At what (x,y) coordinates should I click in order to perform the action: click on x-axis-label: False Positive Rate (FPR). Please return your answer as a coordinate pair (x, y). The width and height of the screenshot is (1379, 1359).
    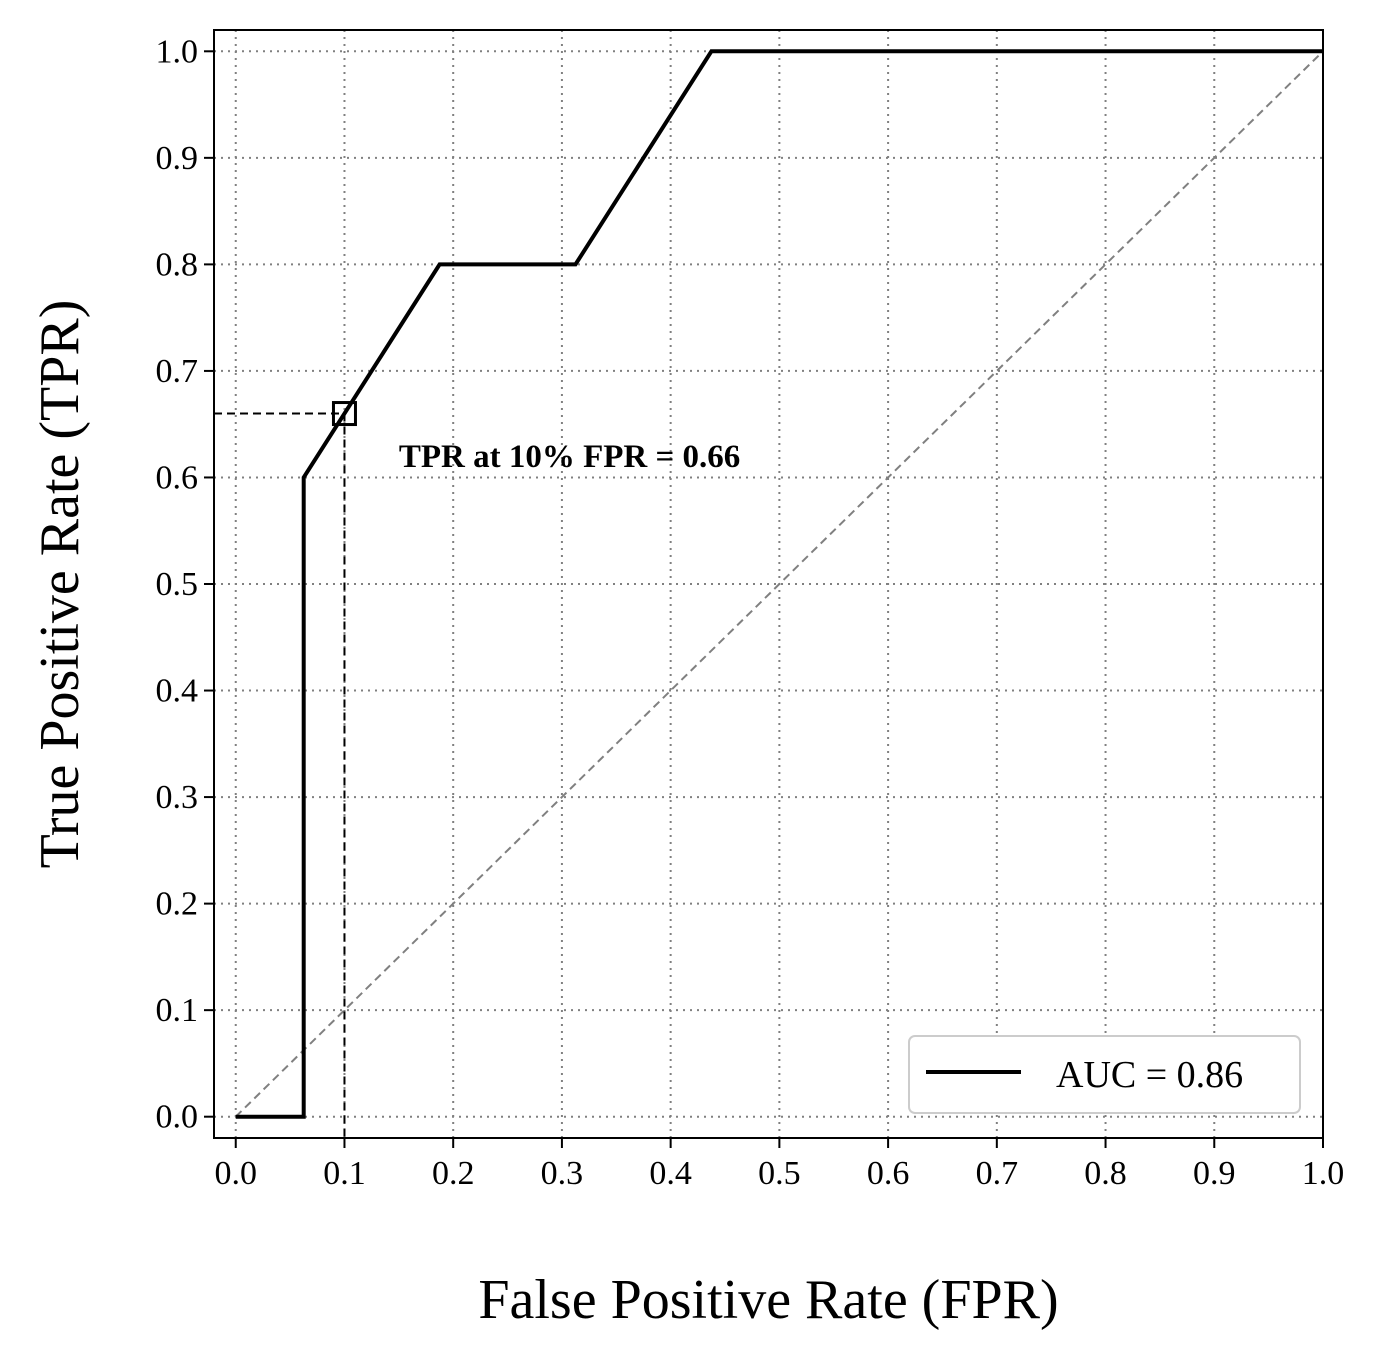
    Looking at the image, I should click on (768, 1300).